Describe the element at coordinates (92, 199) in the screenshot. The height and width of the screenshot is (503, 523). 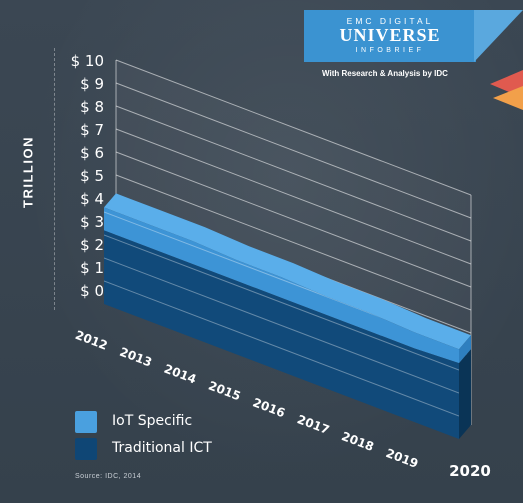
I see `y-tick-label: $ 4` at that location.